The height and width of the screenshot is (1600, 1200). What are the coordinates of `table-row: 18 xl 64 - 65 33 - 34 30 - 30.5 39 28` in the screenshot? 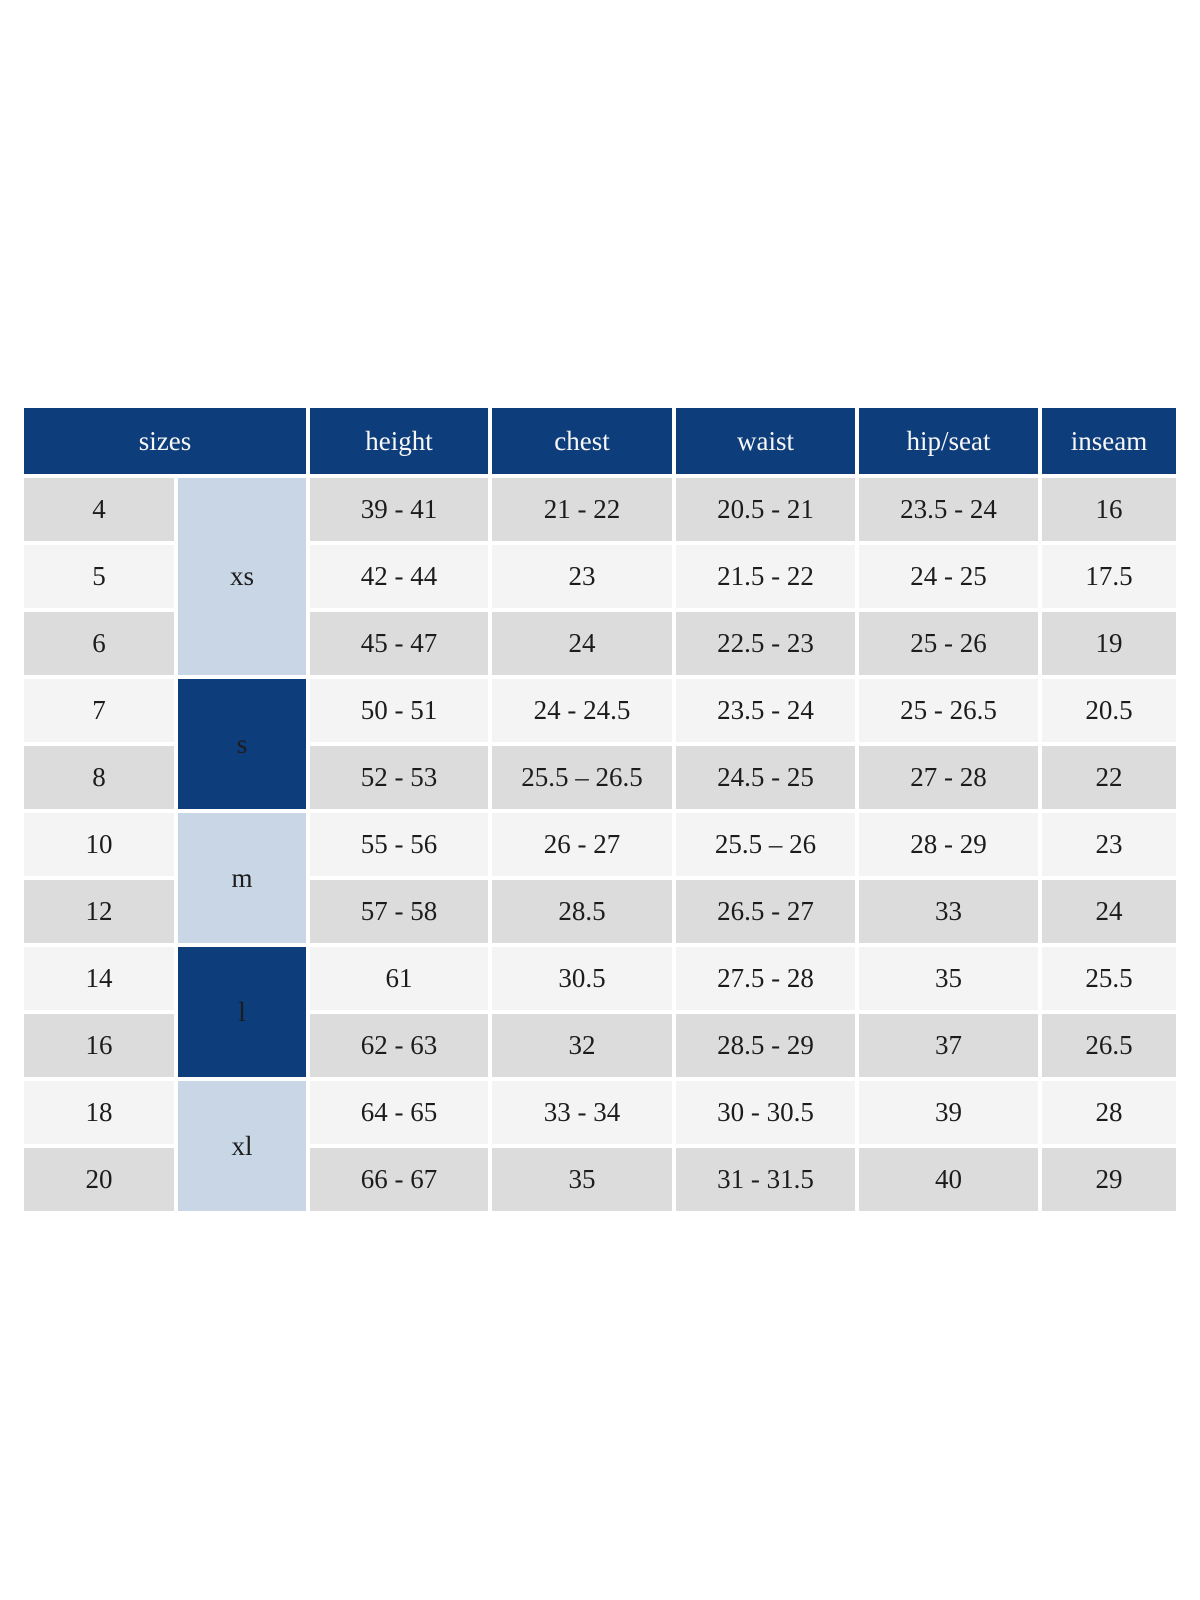 It's located at (600, 1146).